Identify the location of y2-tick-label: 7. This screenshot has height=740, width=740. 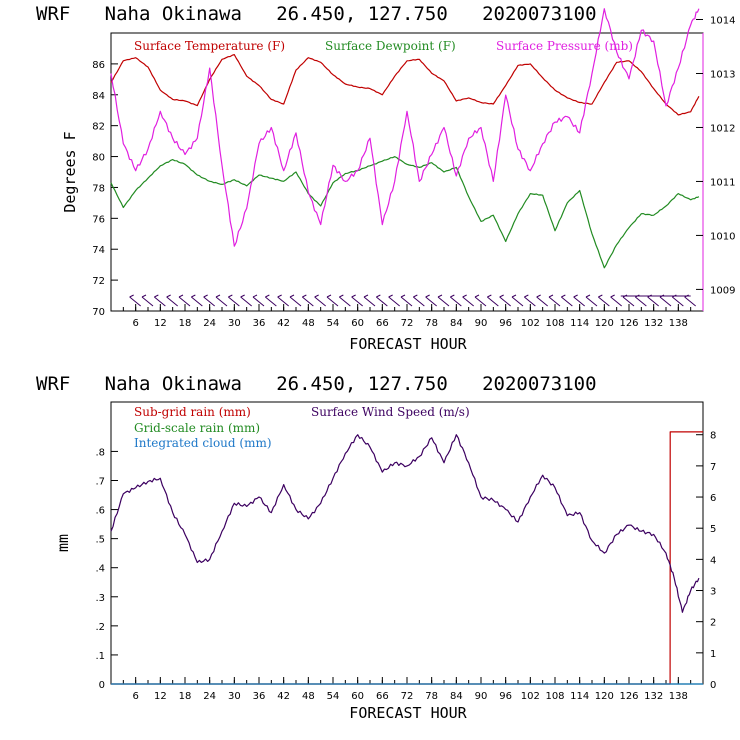
(713, 467).